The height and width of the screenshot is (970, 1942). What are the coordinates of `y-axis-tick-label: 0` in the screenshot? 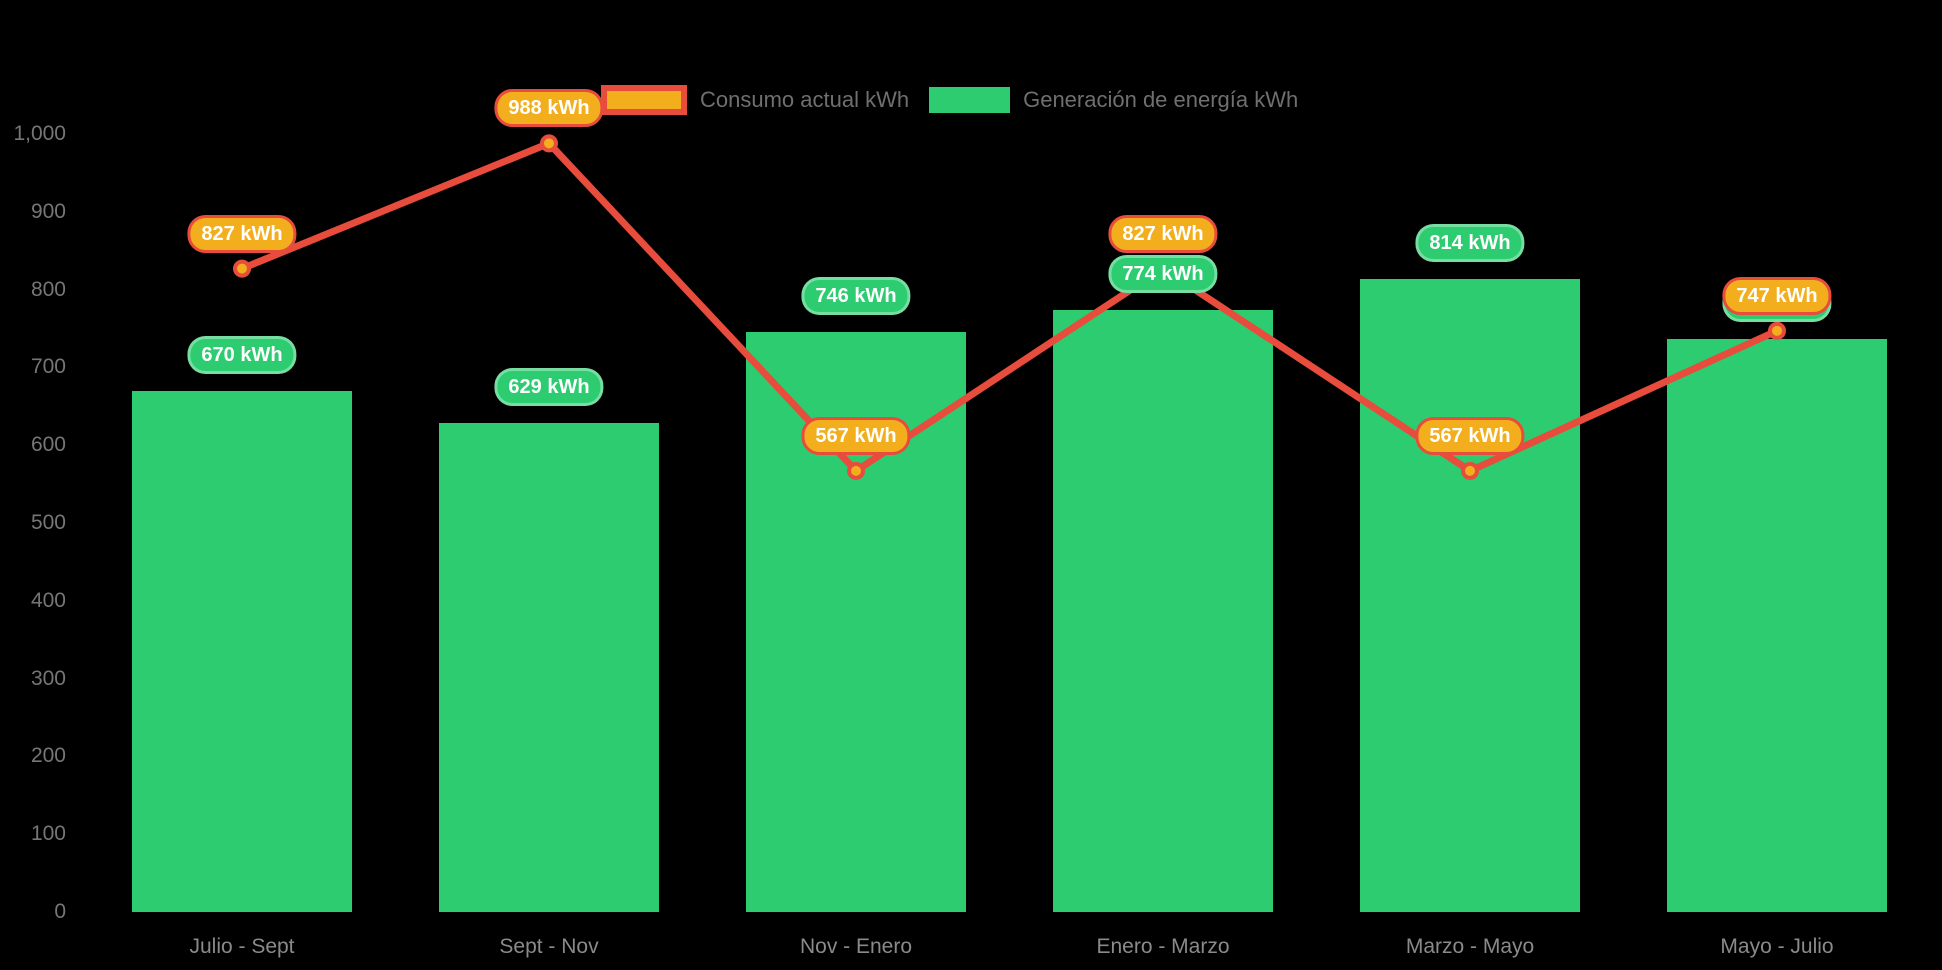 It's located at (60, 911).